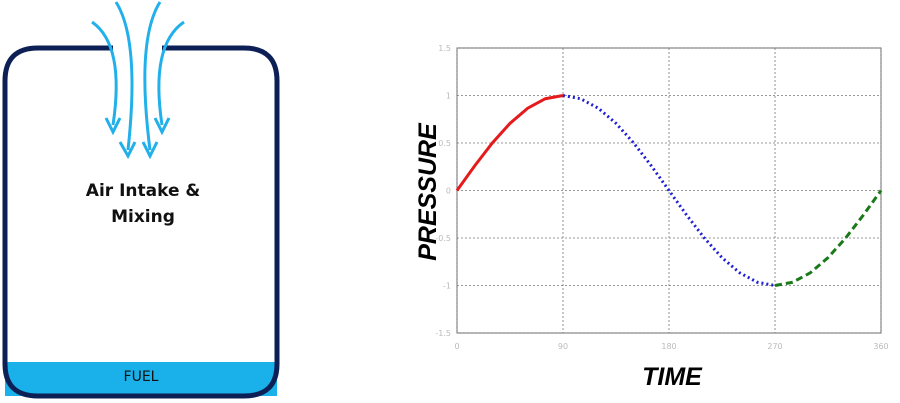 The width and height of the screenshot is (900, 403). Describe the element at coordinates (443, 333) in the screenshot. I see `y-tick-label: -1.5` at that location.